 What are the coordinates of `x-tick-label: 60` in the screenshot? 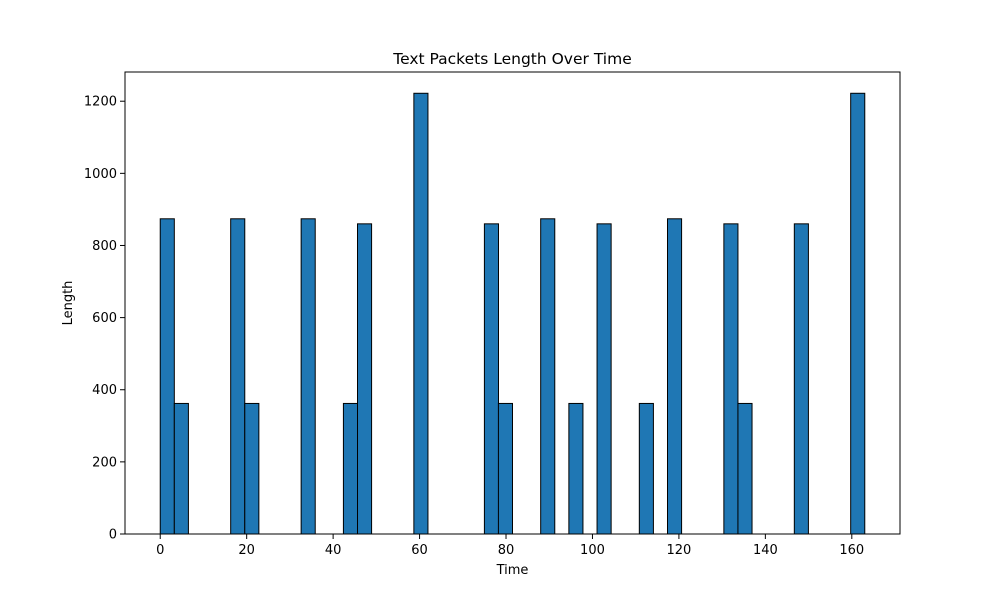 It's located at (419, 550).